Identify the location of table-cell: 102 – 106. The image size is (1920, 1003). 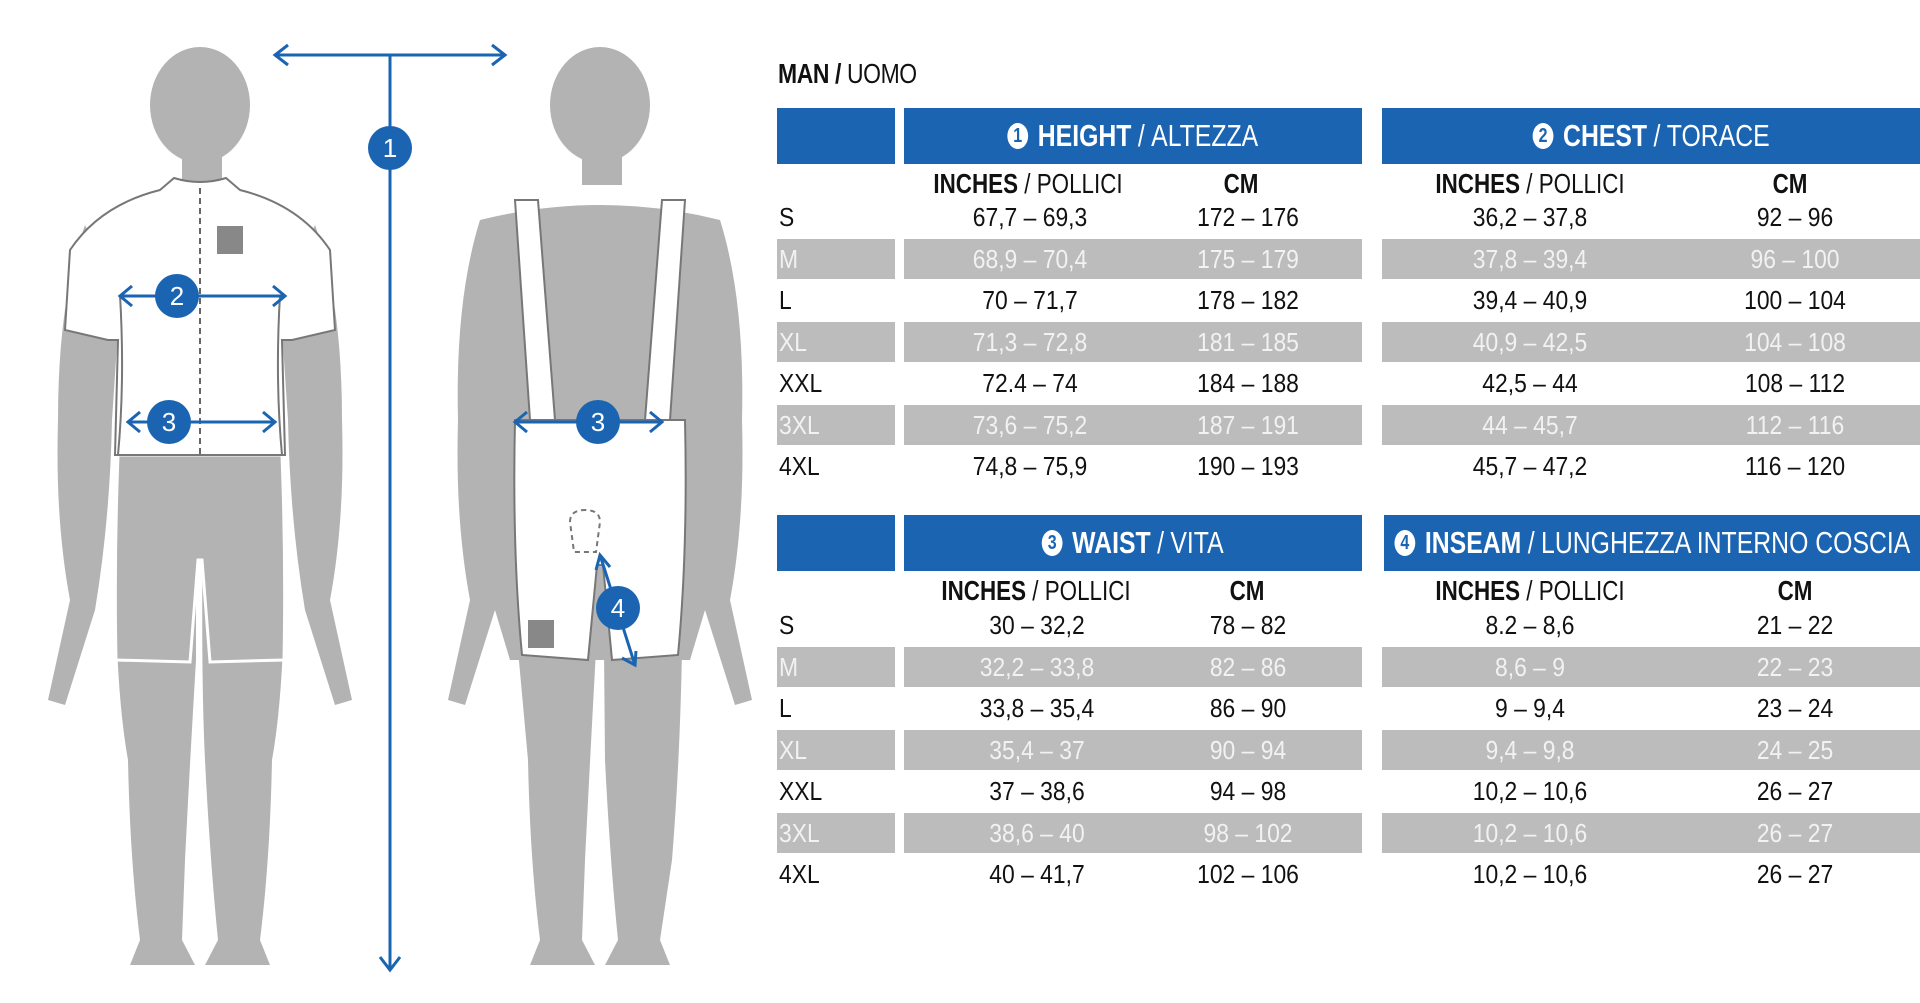
(1248, 874).